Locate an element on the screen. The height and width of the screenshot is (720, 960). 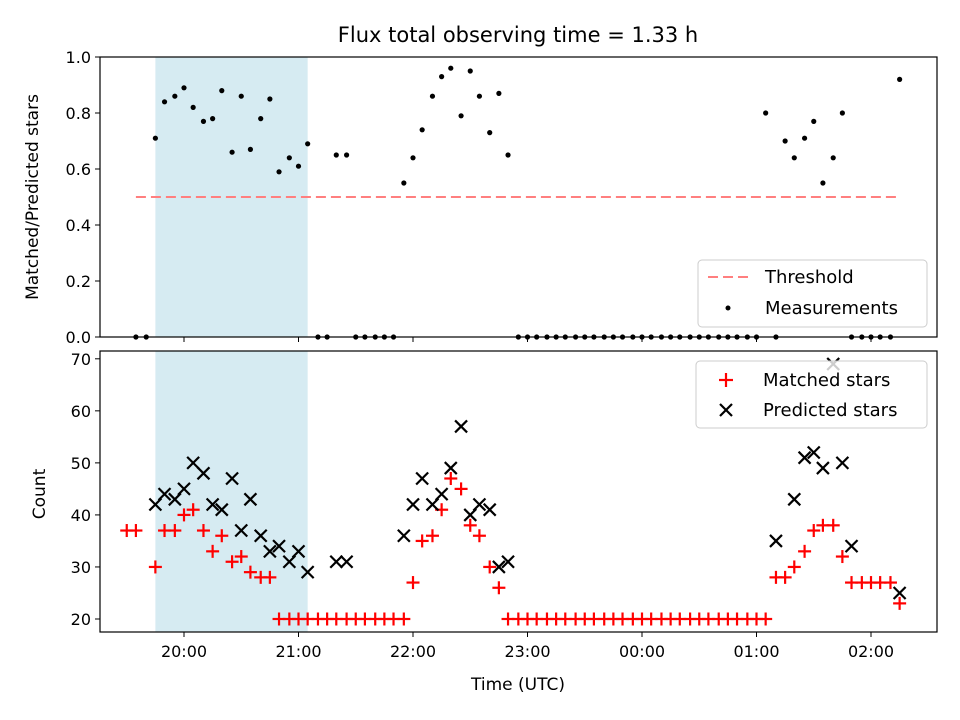
top-legend-box is located at coordinates (812, 293).